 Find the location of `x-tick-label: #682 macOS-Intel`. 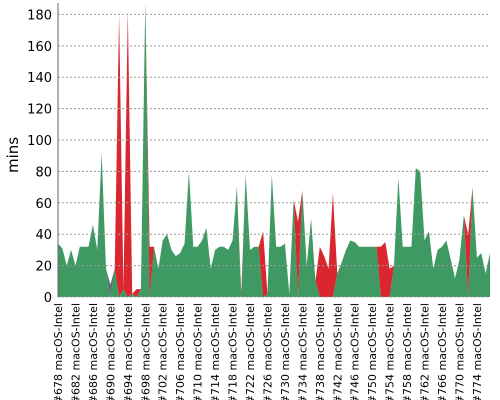

x-tick-label: #682 macOS-Intel is located at coordinates (75, 351).